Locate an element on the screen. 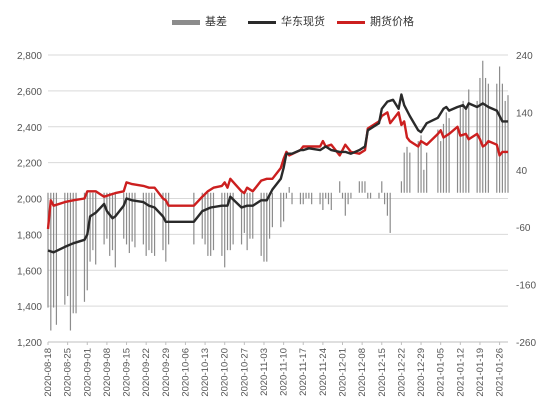  legend-item-basis: 基差 is located at coordinates (199, 22).